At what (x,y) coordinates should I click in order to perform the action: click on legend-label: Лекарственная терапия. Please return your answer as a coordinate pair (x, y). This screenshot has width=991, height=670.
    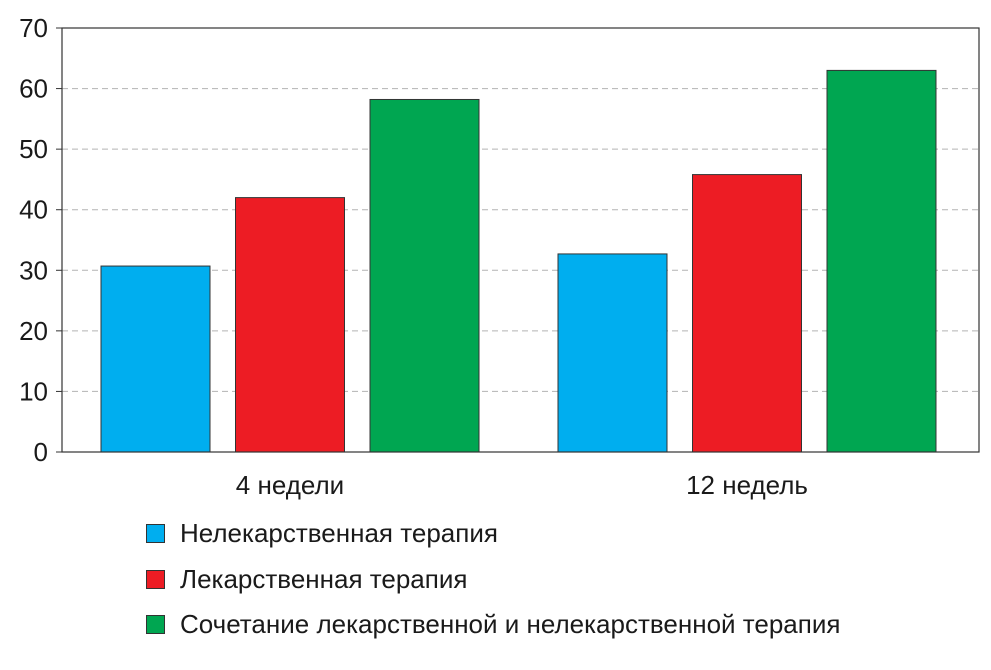
    Looking at the image, I should click on (324, 578).